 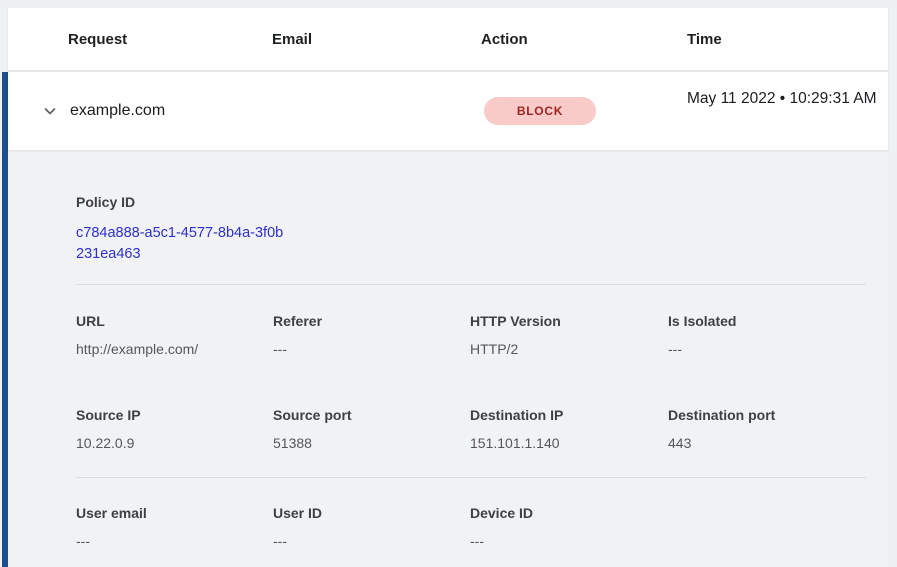 I want to click on user-email-label: User email, so click(x=111, y=513).